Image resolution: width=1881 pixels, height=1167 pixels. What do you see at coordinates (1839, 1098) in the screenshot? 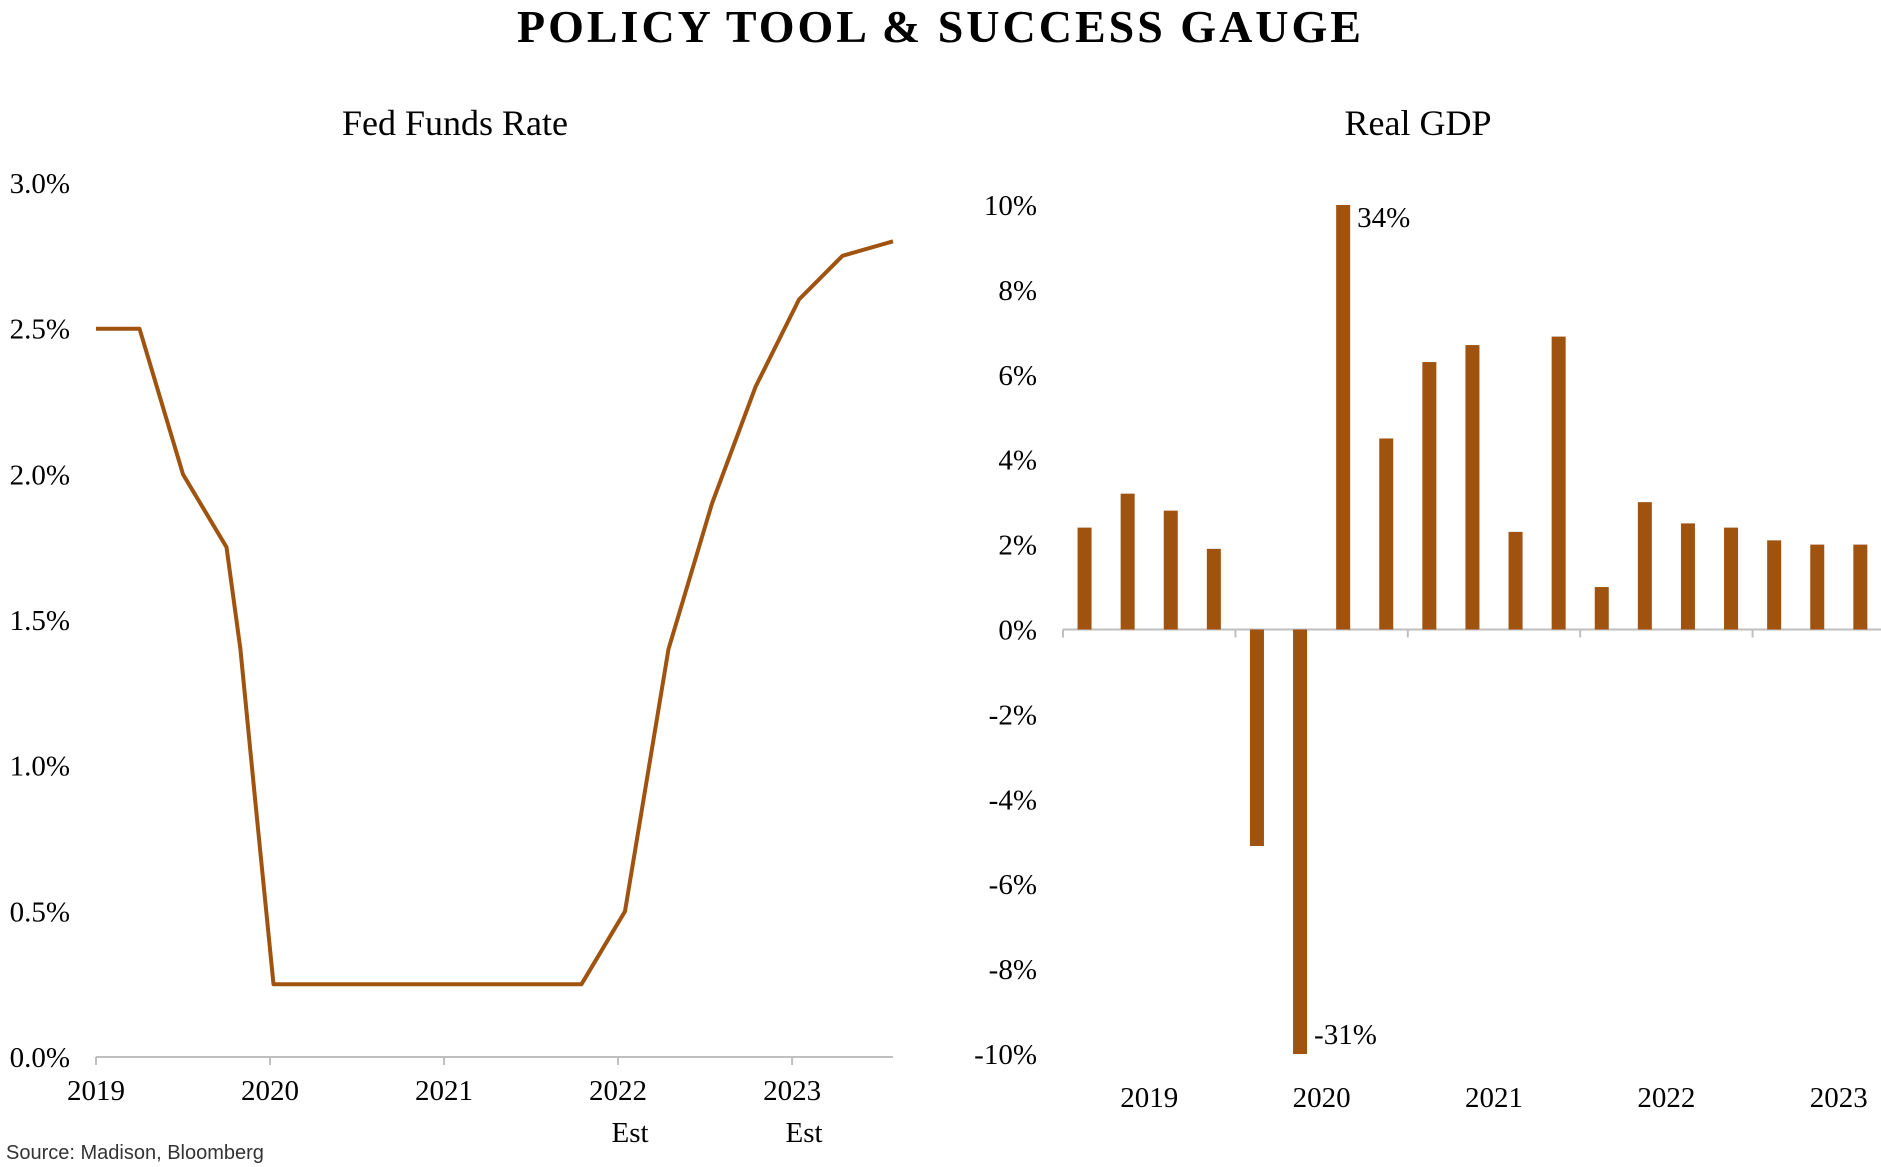
I see `x-year-label: 2023` at bounding box center [1839, 1098].